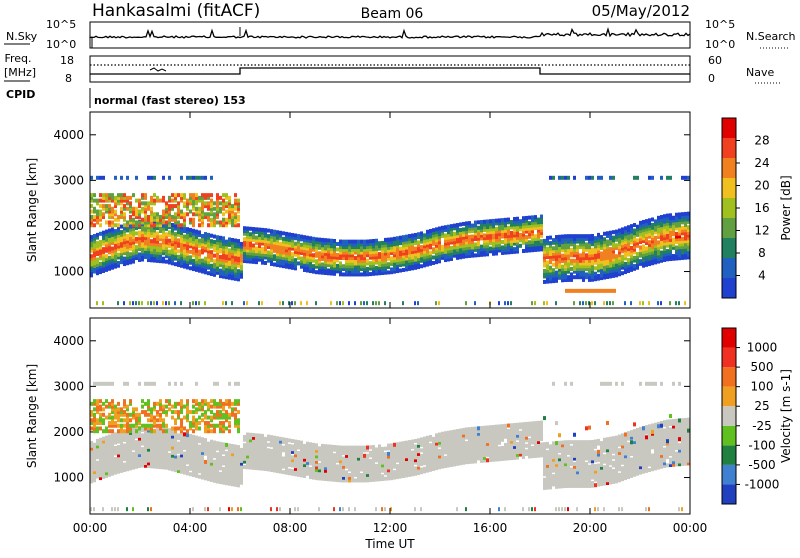  I want to click on freq-tick-top: 18, so click(67, 60).